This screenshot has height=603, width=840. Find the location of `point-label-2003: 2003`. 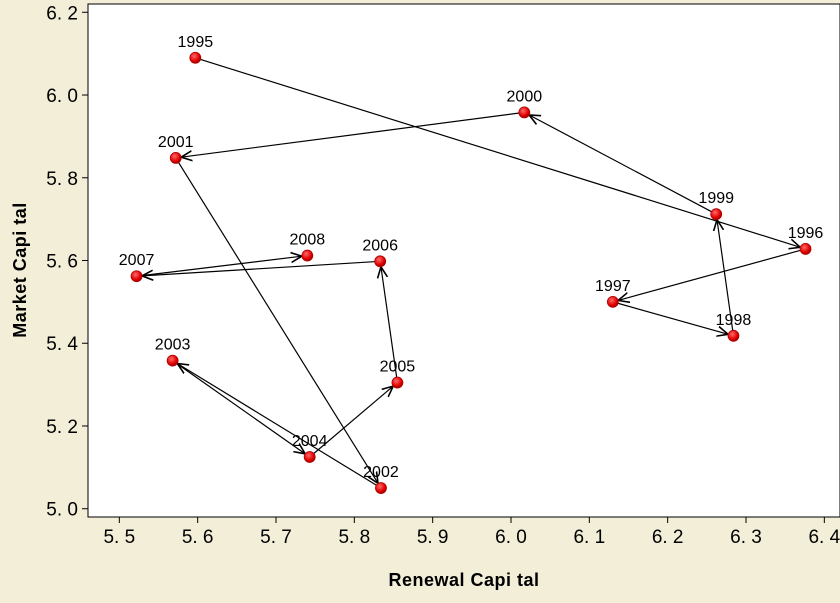

point-label-2003: 2003 is located at coordinates (173, 345).